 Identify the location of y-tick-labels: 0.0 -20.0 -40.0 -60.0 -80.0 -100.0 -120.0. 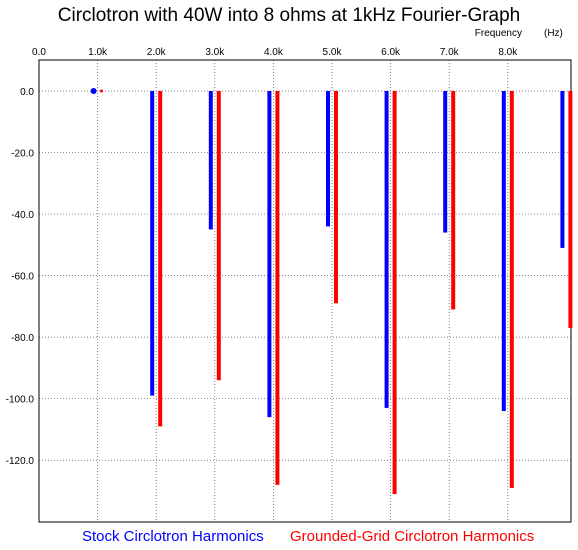
(20, 277).